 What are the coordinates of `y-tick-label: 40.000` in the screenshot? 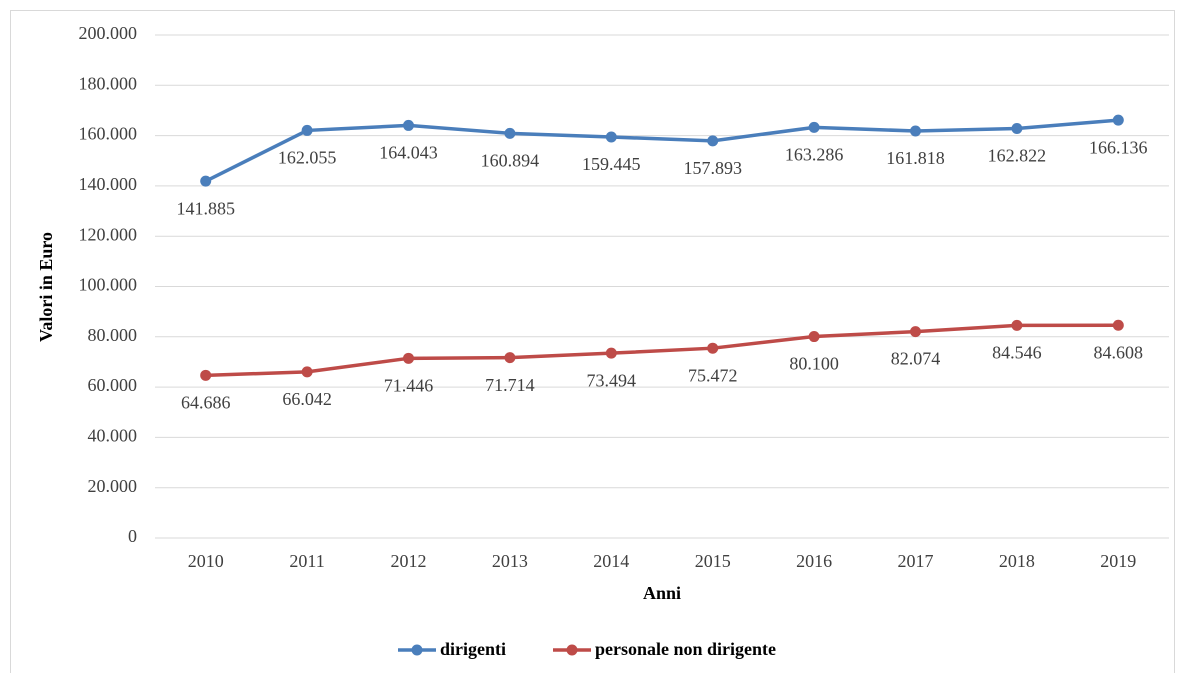 It's located at (113, 436).